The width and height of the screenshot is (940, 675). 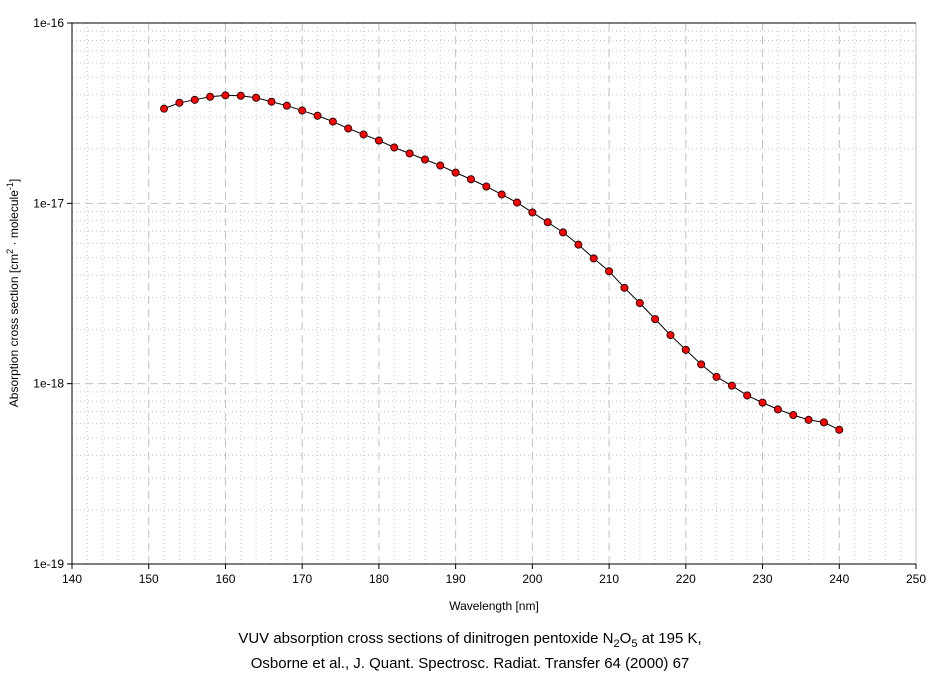 What do you see at coordinates (456, 579) in the screenshot?
I see `x-tick-label: 190` at bounding box center [456, 579].